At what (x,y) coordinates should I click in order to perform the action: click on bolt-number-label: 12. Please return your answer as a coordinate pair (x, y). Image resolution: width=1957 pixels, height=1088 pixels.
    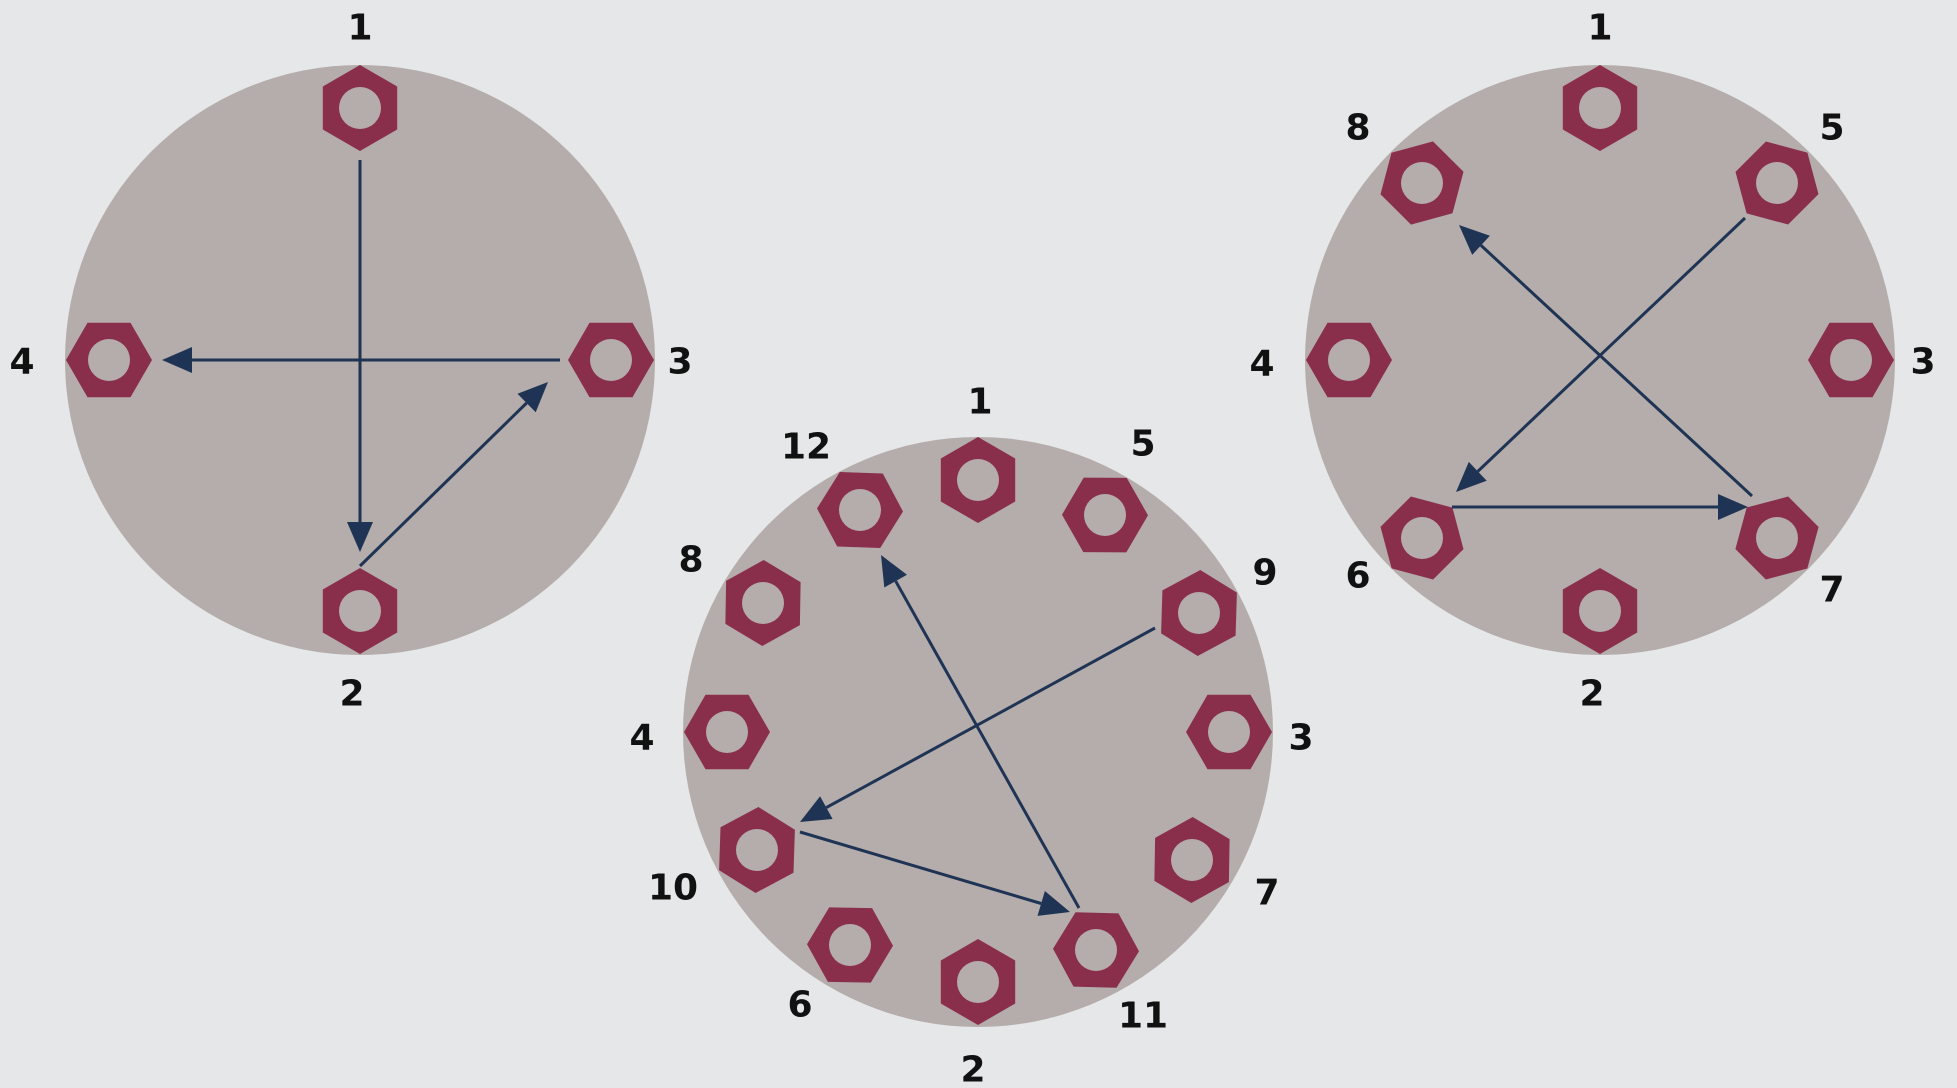
    Looking at the image, I should click on (806, 447).